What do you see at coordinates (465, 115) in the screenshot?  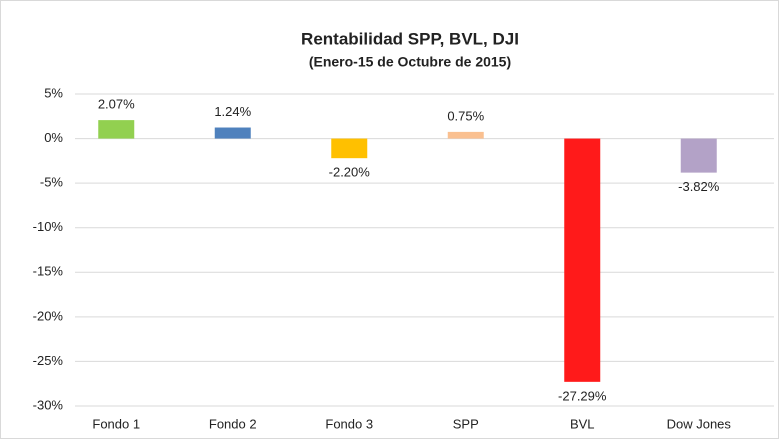 I see `data-label: 0.75%` at bounding box center [465, 115].